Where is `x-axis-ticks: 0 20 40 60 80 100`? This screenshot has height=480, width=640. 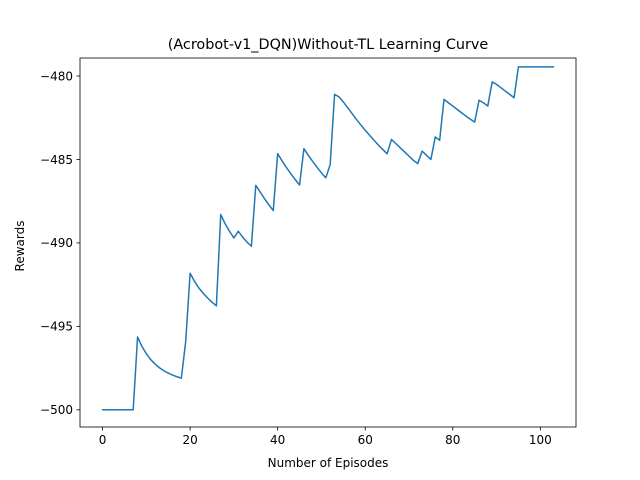
x-axis-ticks: 0 20 40 60 80 100 is located at coordinates (325, 437).